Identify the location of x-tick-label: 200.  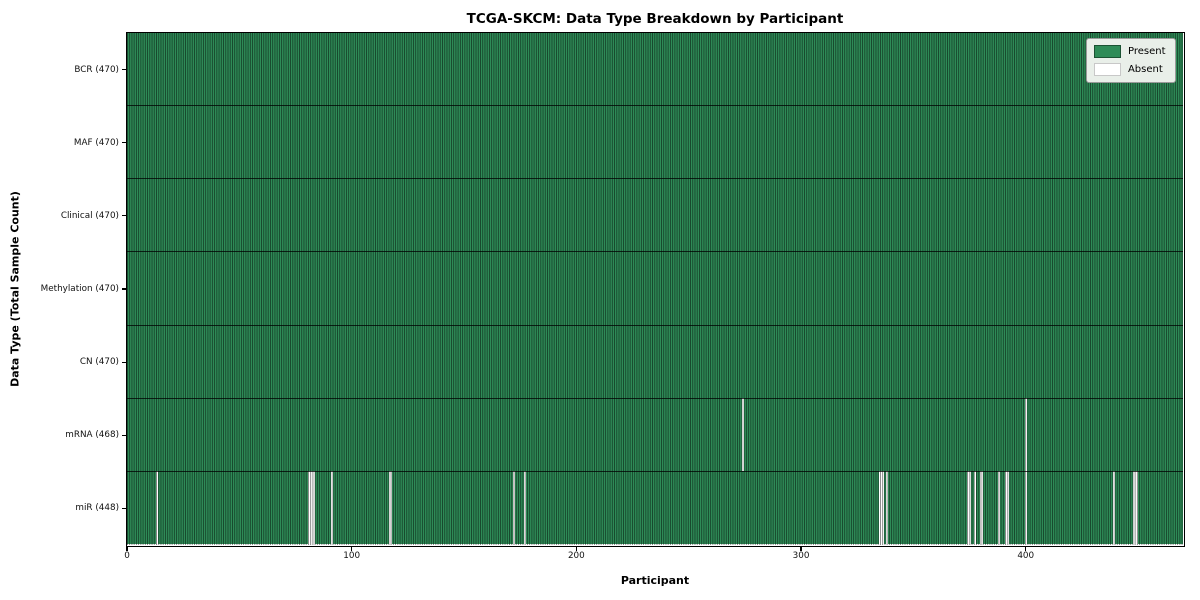
(576, 556).